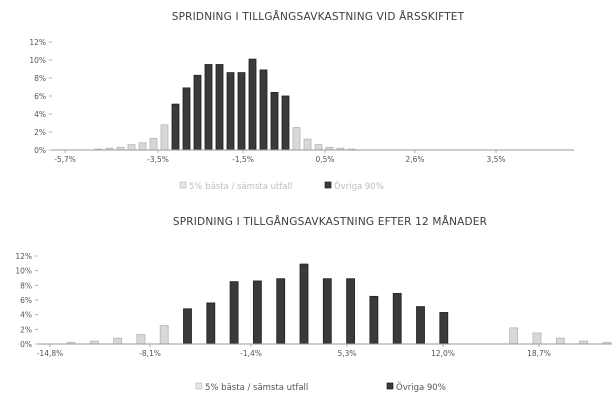 This screenshot has width=616, height=398. Describe the element at coordinates (65, 159) in the screenshot. I see `x-tick-label: -5,7%` at that location.